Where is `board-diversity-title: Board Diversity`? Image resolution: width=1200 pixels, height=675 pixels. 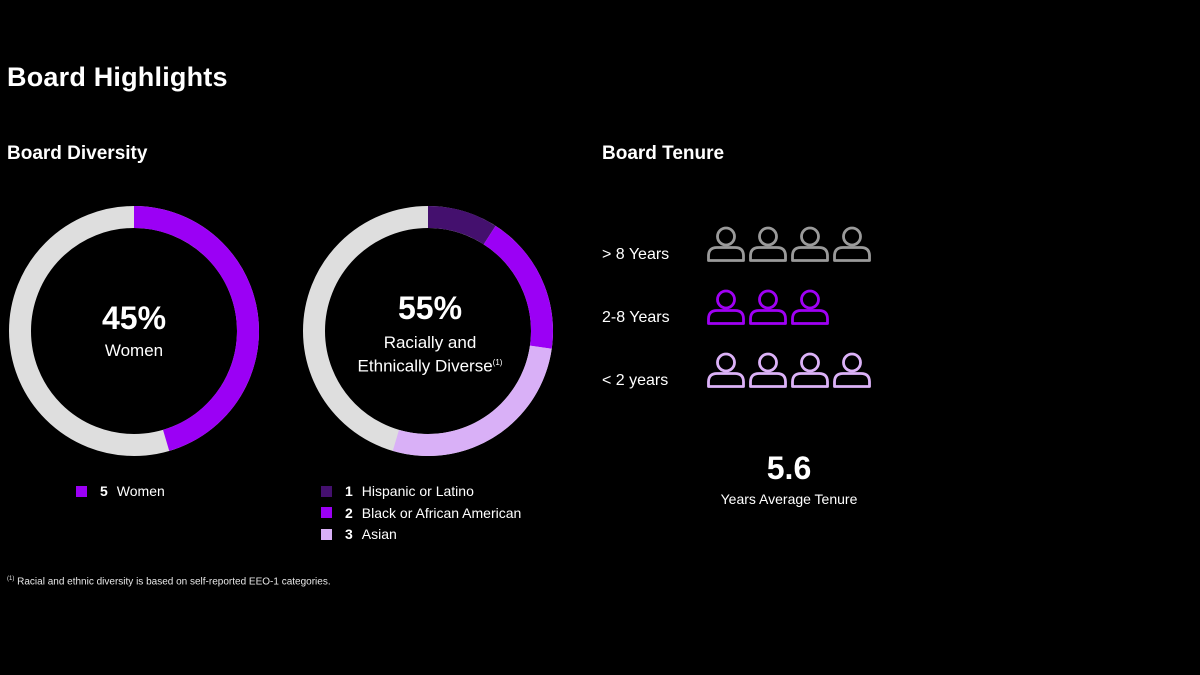
board-diversity-title: Board Diversity is located at coordinates (77, 153).